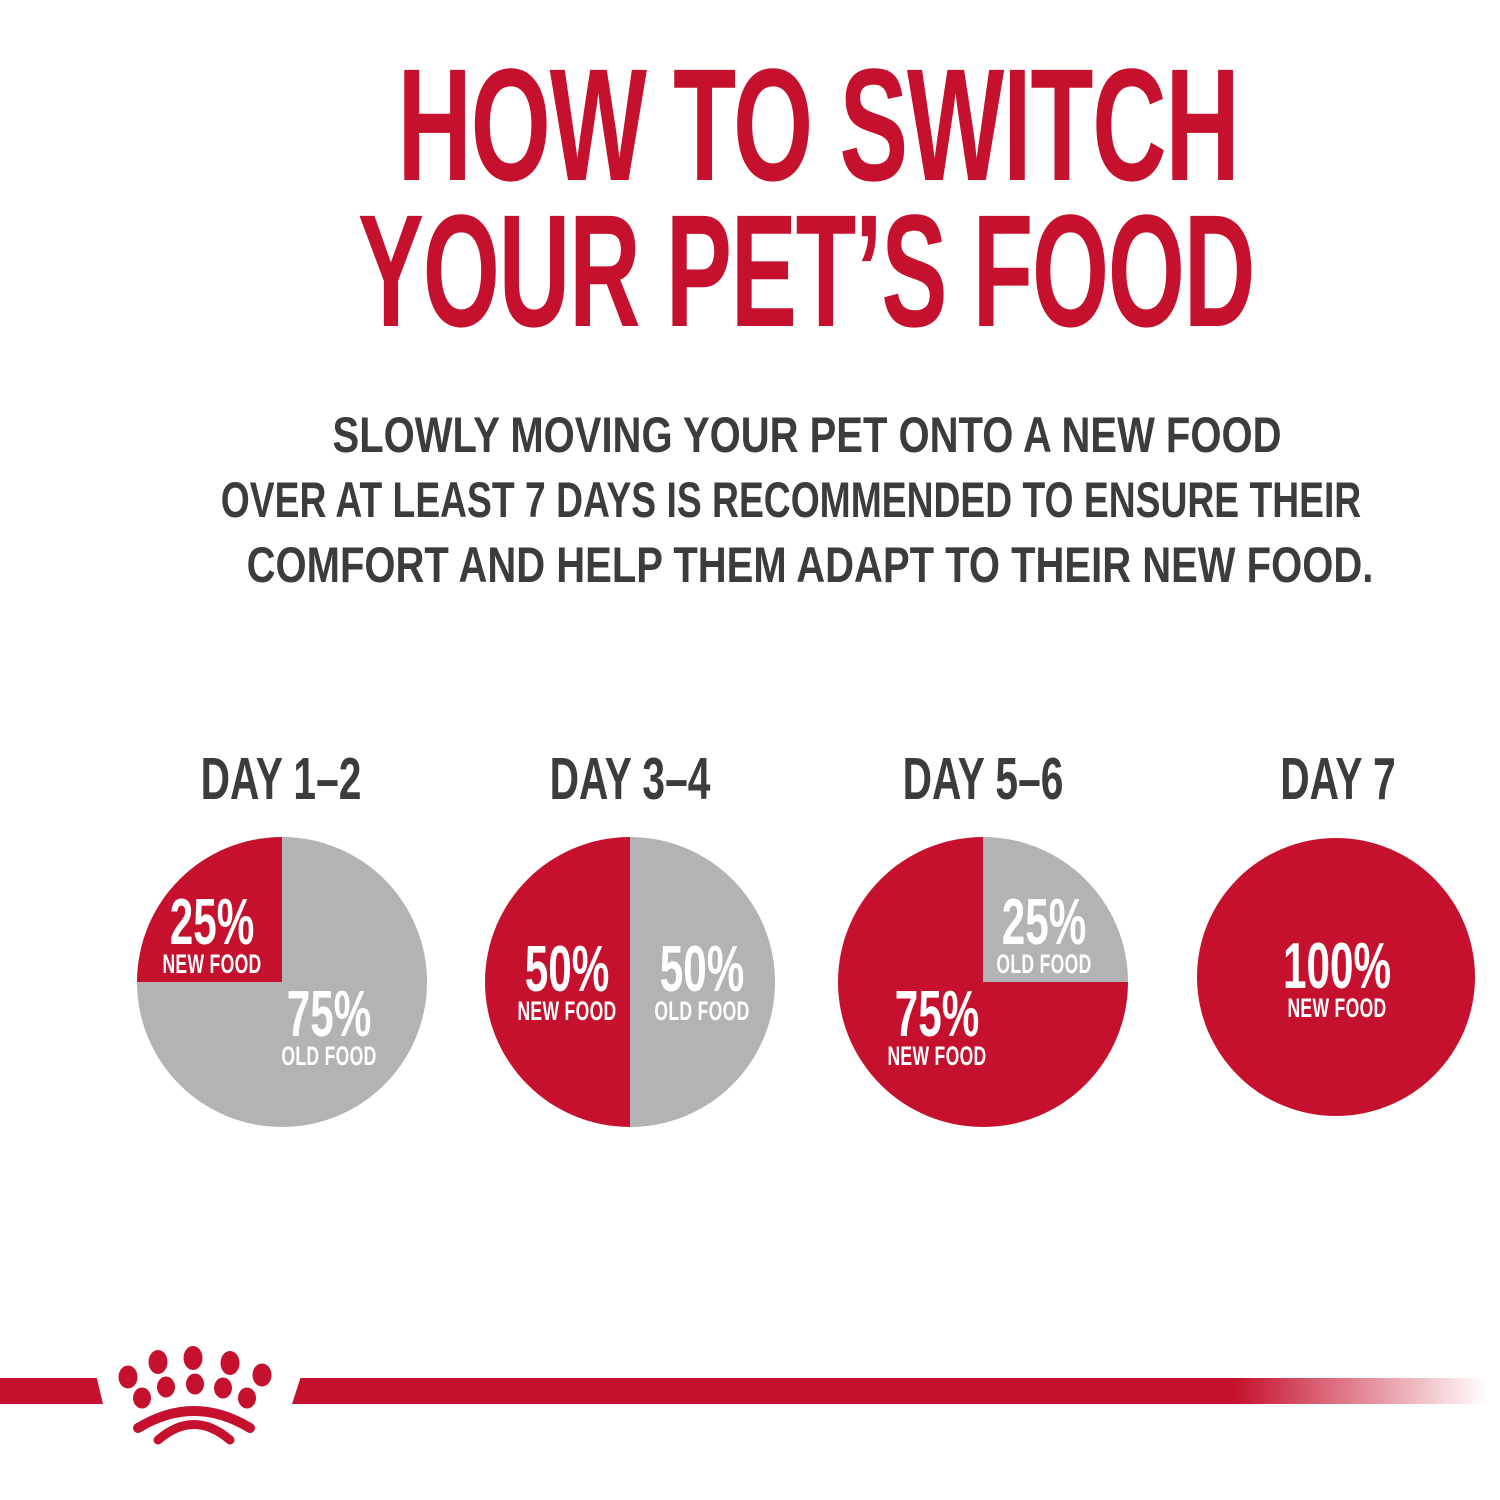 This screenshot has height=1500, width=1500. I want to click on slice-label-new-food: 50% NEW FOOD, so click(566, 980).